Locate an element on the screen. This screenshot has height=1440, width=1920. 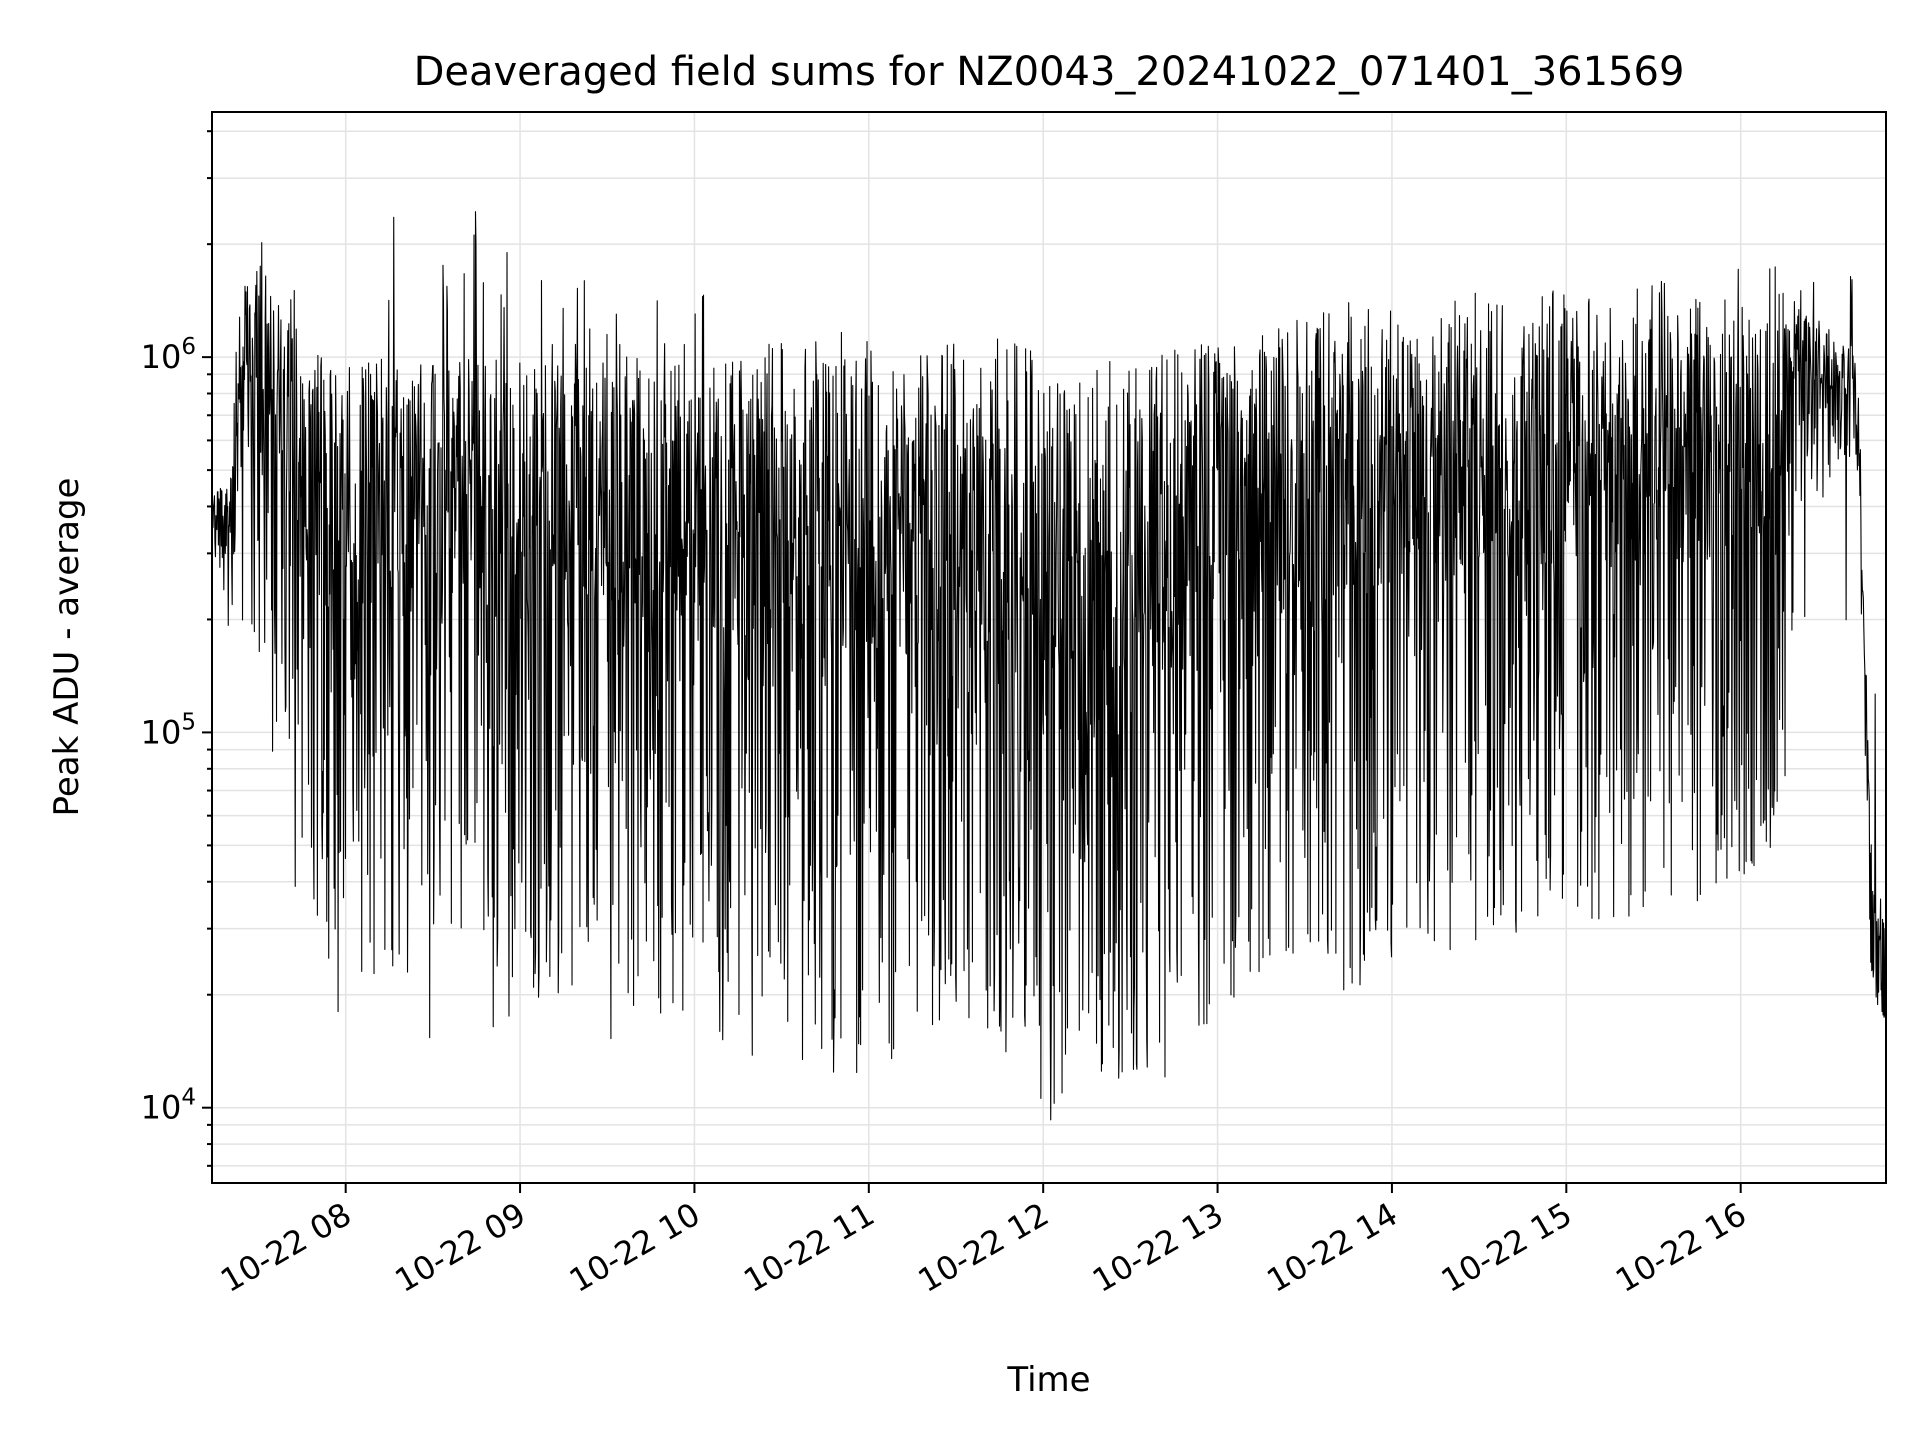
y-tick-label: 10⁶ is located at coordinates (168, 355).